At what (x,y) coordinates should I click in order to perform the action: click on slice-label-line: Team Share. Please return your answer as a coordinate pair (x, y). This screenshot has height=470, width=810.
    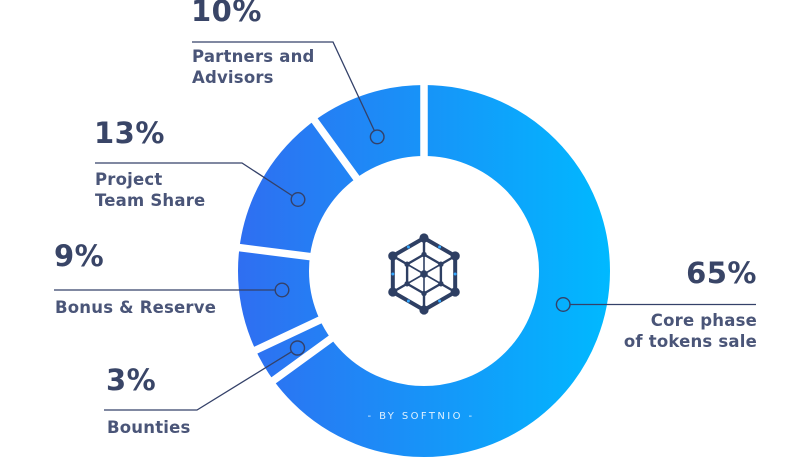
    Looking at the image, I should click on (150, 200).